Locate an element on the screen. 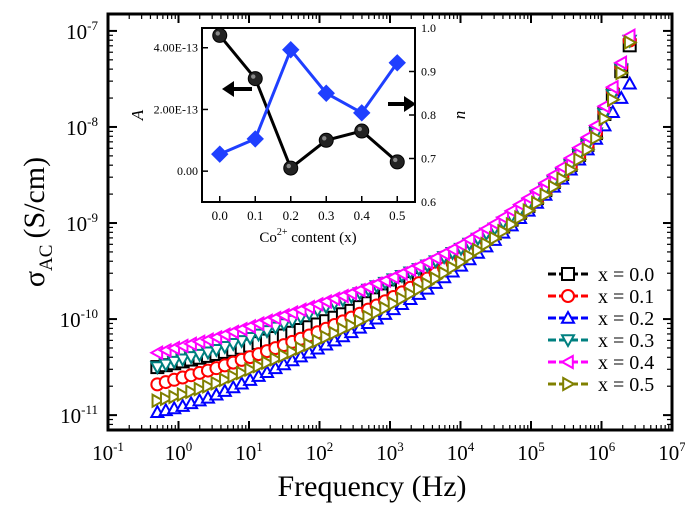 The height and width of the screenshot is (506, 685). legend-label: x = 0.4 is located at coordinates (626, 363).